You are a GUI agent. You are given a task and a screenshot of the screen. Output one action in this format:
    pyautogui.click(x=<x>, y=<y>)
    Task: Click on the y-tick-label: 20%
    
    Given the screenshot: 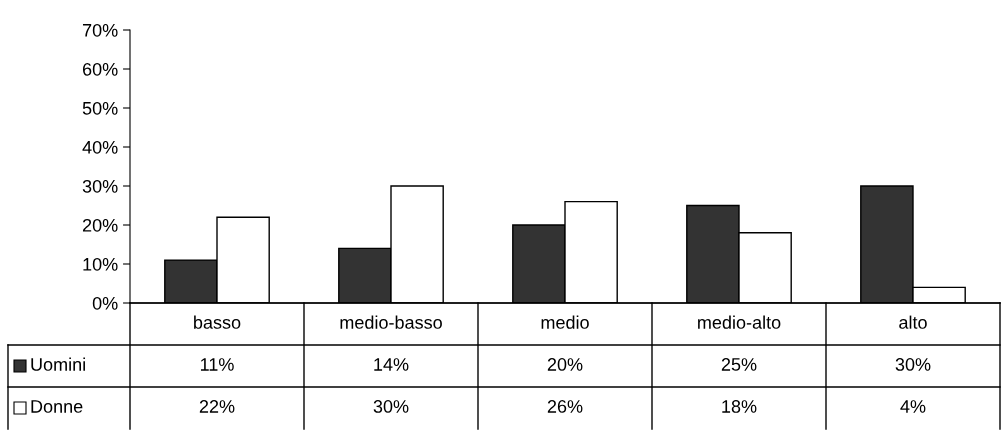 What is the action you would take?
    pyautogui.click(x=100, y=225)
    